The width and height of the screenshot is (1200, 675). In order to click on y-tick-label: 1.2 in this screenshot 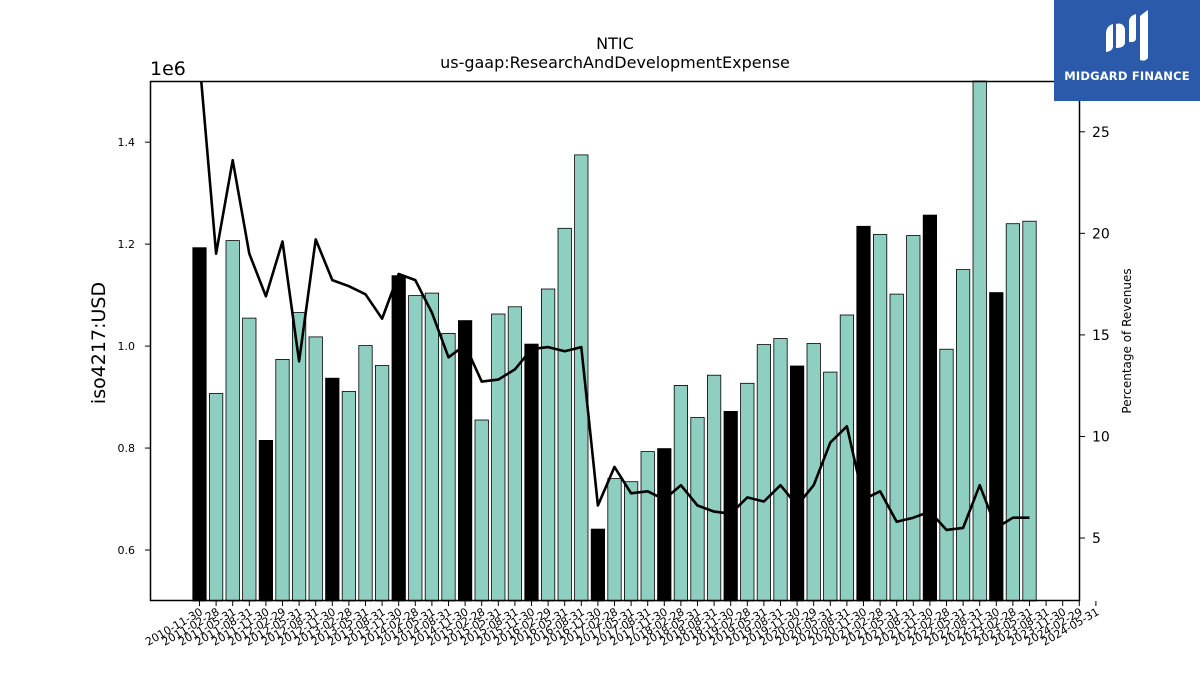, I will do `click(127, 244)`.